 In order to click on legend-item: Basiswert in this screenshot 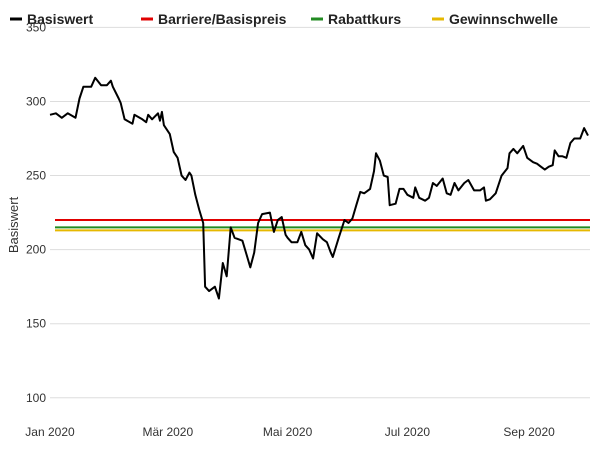, I will do `click(51, 19)`.